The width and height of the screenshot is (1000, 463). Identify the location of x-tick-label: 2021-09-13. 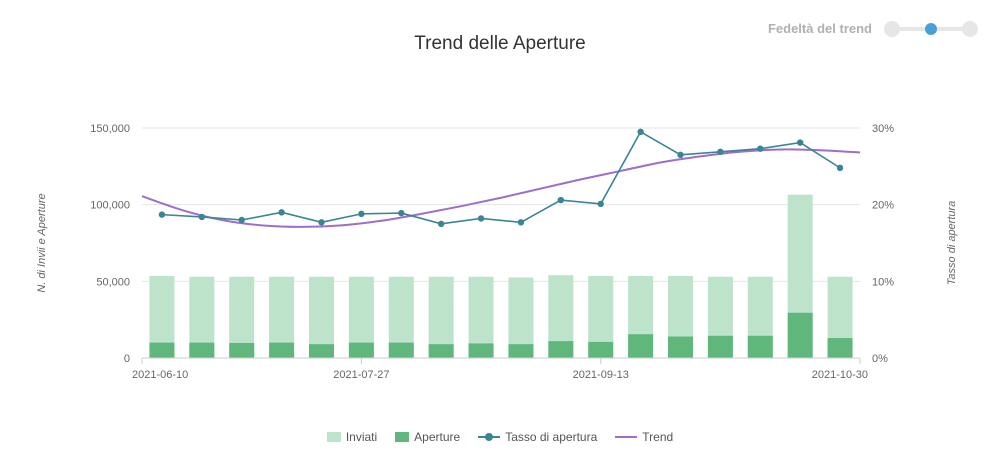
(601, 375).